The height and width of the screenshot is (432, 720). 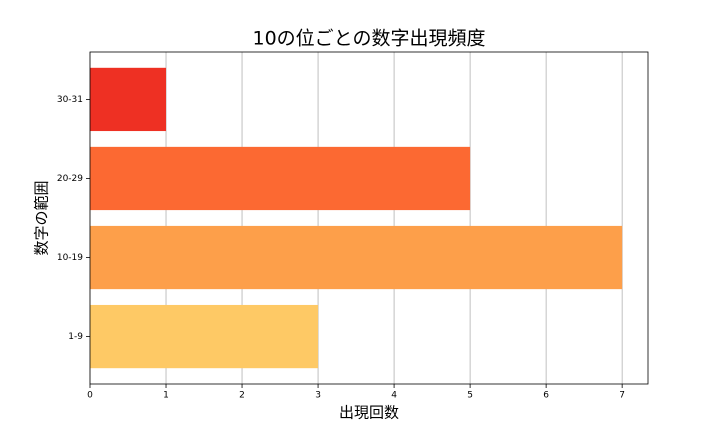 What do you see at coordinates (75, 337) in the screenshot?
I see `y-tick-label: 1-9` at bounding box center [75, 337].